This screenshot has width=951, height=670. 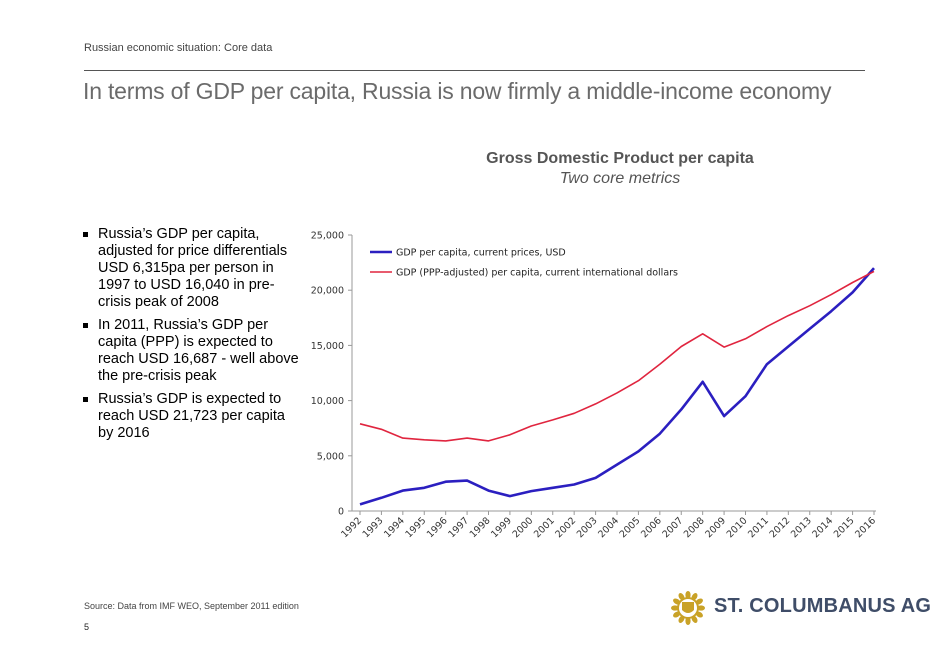 What do you see at coordinates (523, 527) in the screenshot?
I see `x-tick-label: 2000` at bounding box center [523, 527].